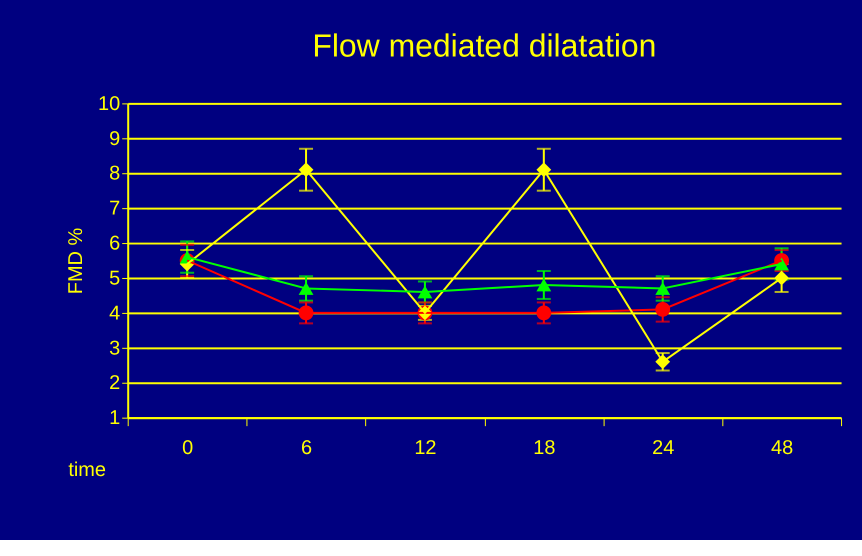 This screenshot has height=556, width=862. Describe the element at coordinates (87, 470) in the screenshot. I see `x-axis-title: time` at that location.